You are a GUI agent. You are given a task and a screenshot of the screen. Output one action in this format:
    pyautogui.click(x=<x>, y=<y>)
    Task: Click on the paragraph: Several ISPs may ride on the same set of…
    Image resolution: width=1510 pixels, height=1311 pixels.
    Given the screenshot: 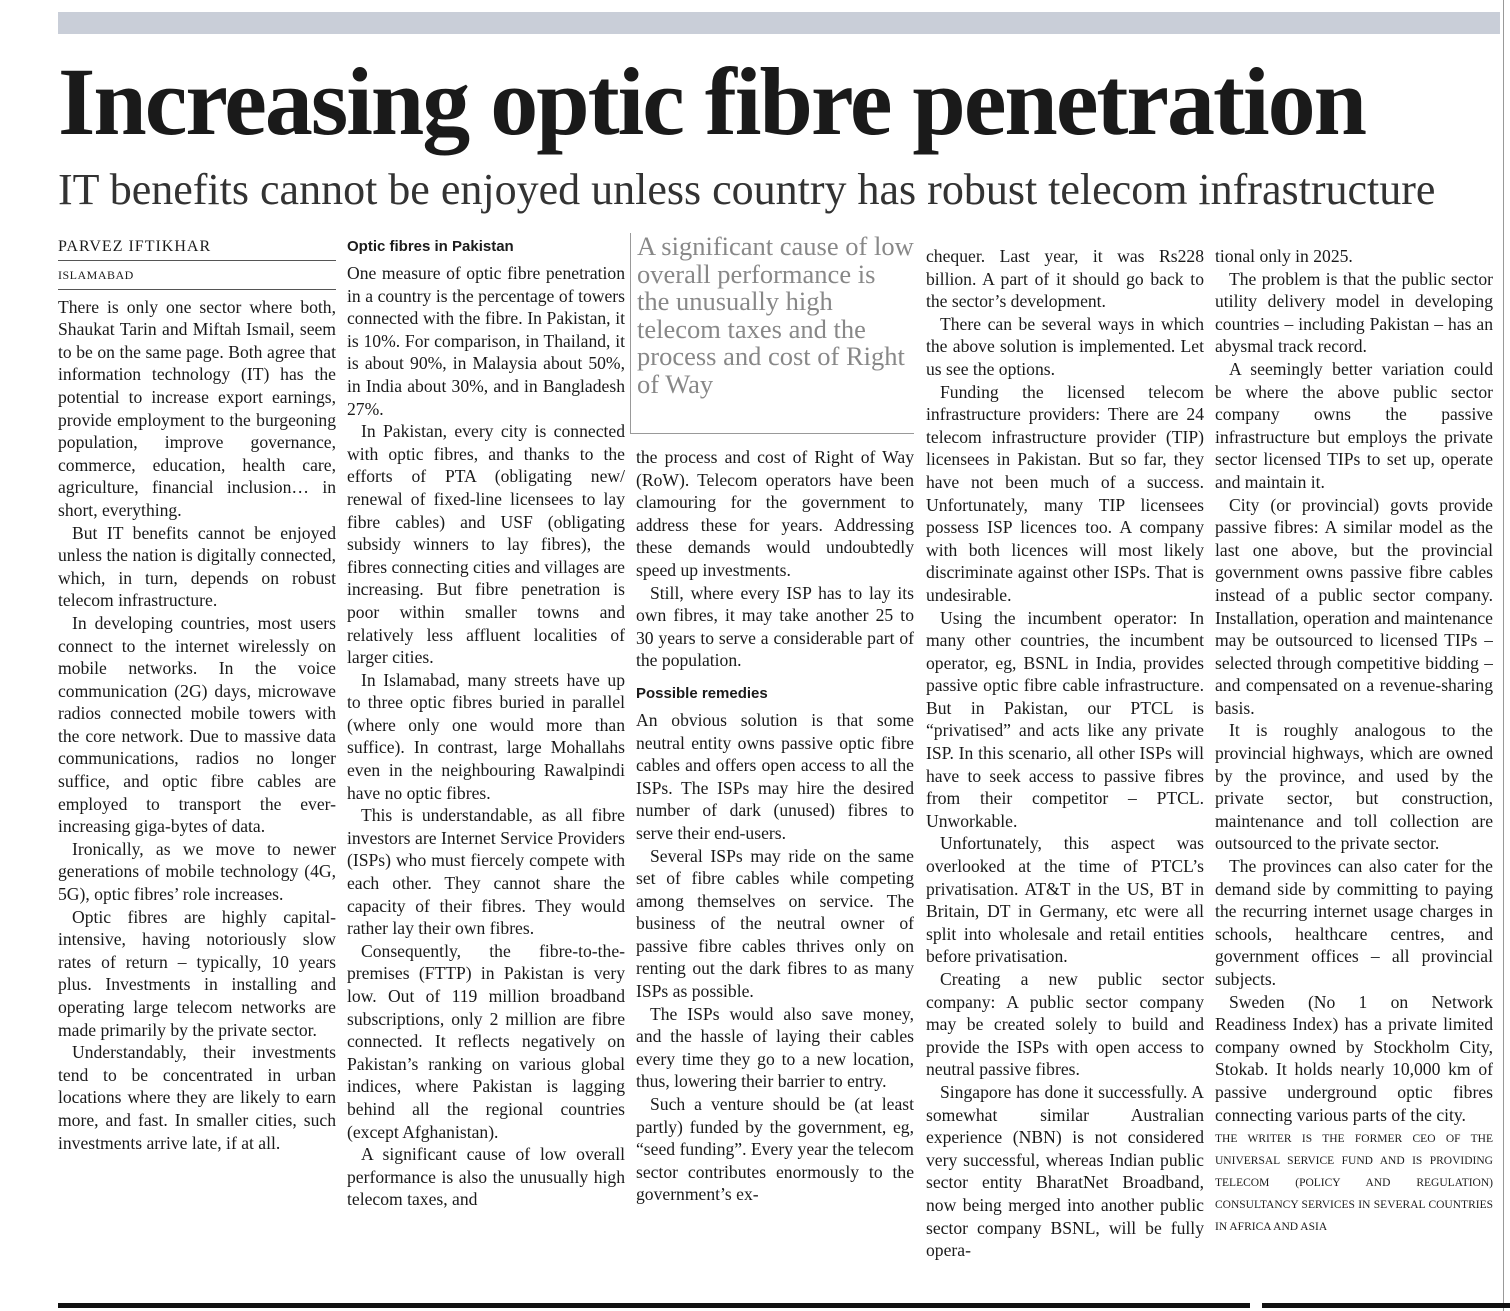 What is the action you would take?
    pyautogui.click(x=775, y=923)
    